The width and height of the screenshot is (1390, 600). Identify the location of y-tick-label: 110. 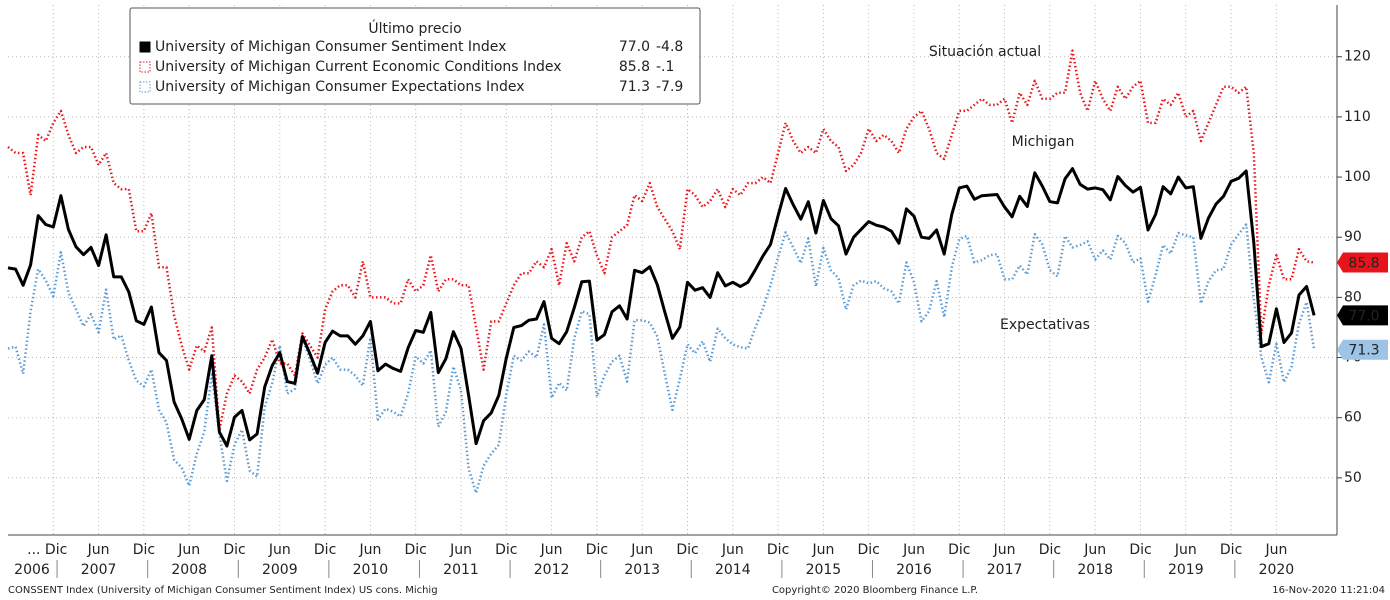
(1357, 117).